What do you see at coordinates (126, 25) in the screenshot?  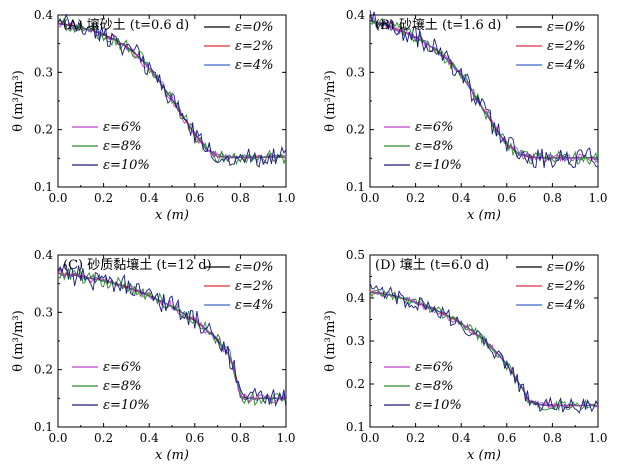 I see `panel-title: (A) 壤砂土 (t=0.6 d)` at bounding box center [126, 25].